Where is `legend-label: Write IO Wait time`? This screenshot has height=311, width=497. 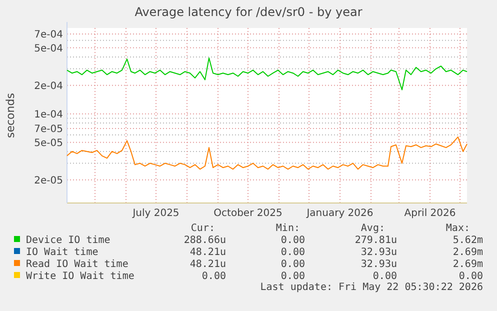
legend-label: Write IO Wait time is located at coordinates (80, 276).